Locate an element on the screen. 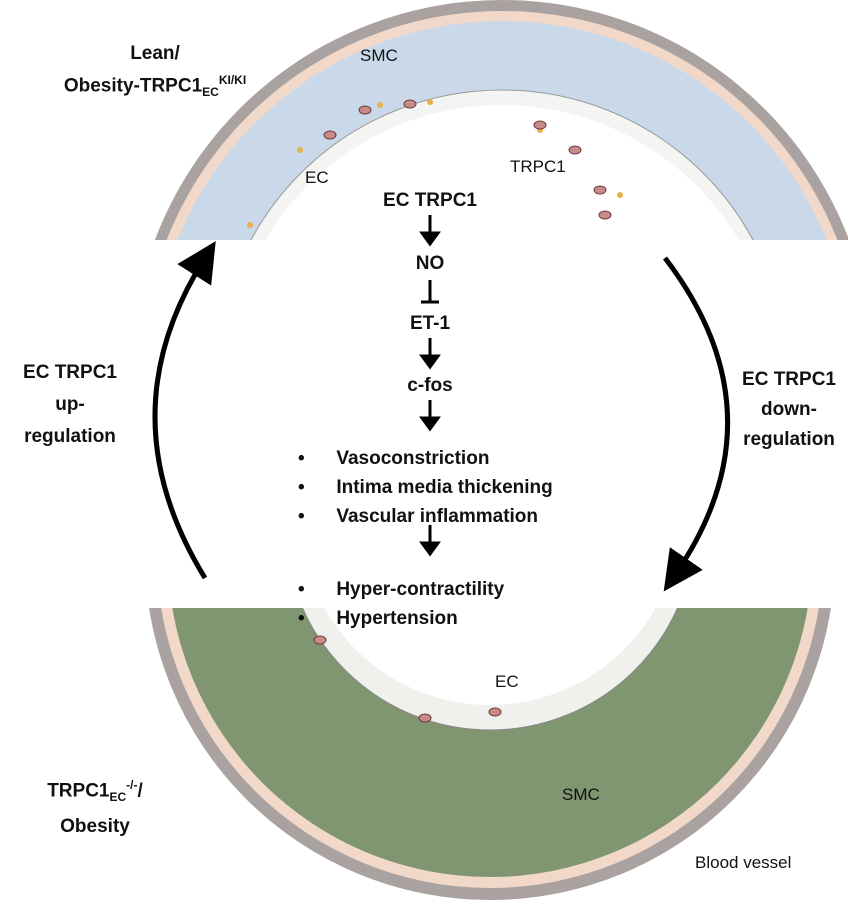 This screenshot has height=905, width=848. step-ec-trpc1: EC TRPC1 is located at coordinates (430, 200).